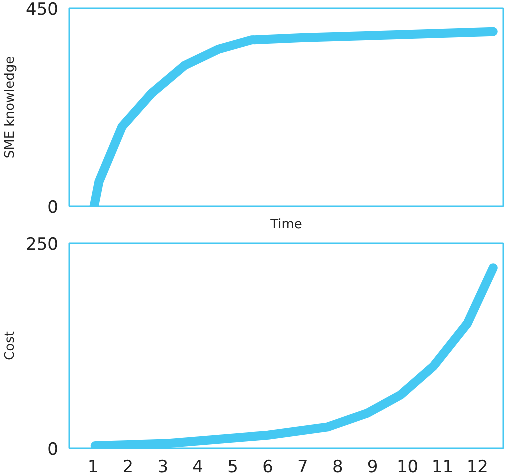 The image size is (509, 475). What do you see at coordinates (42, 245) in the screenshot?
I see `y-tick-label: 250` at bounding box center [42, 245].